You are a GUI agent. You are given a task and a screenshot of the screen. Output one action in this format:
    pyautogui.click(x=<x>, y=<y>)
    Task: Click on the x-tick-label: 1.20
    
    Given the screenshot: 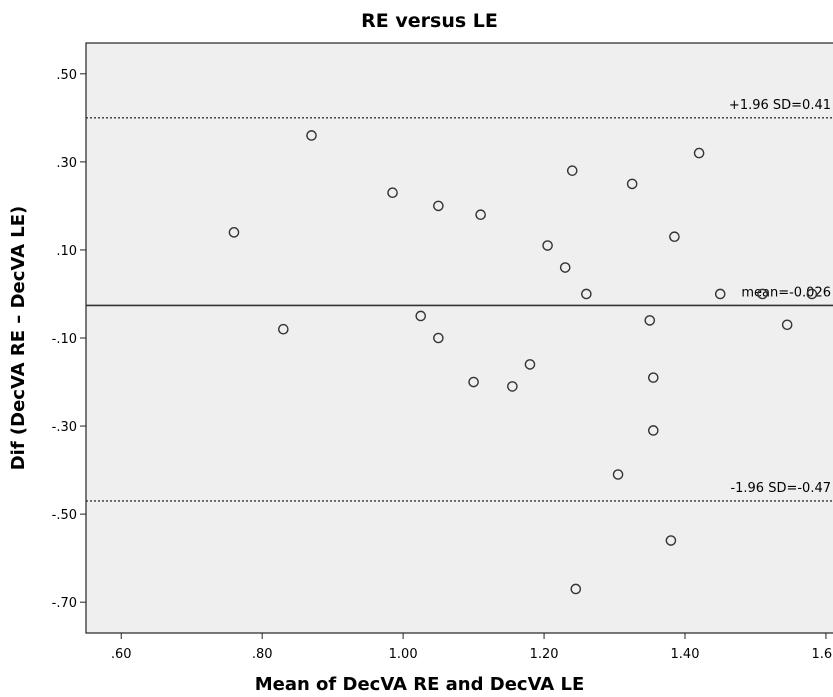 What is the action you would take?
    pyautogui.click(x=544, y=654)
    